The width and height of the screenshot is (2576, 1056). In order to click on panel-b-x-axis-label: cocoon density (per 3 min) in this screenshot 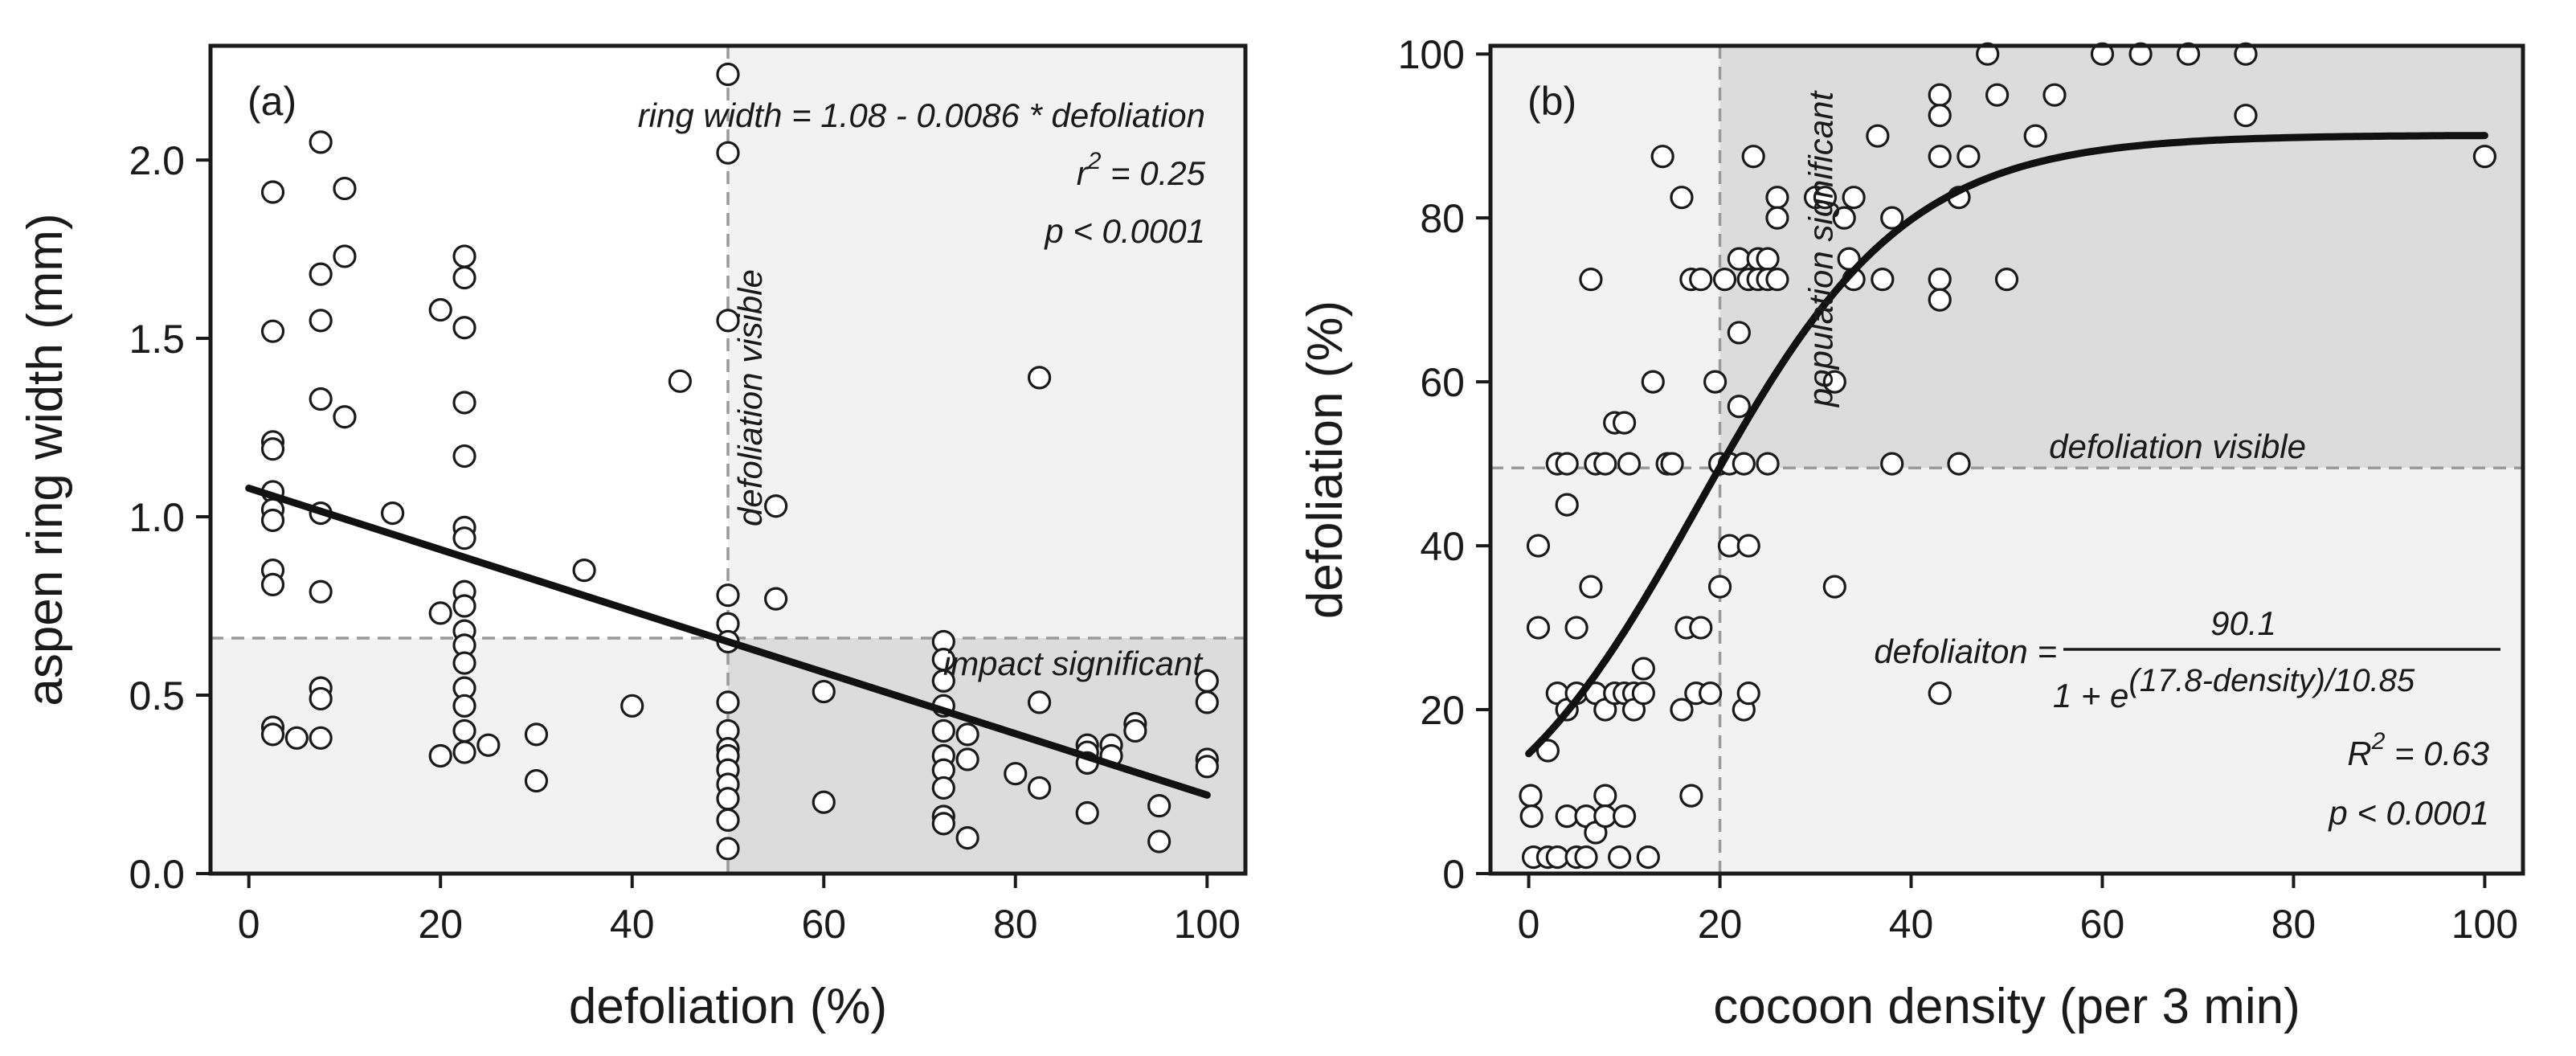, I will do `click(2007, 1006)`.